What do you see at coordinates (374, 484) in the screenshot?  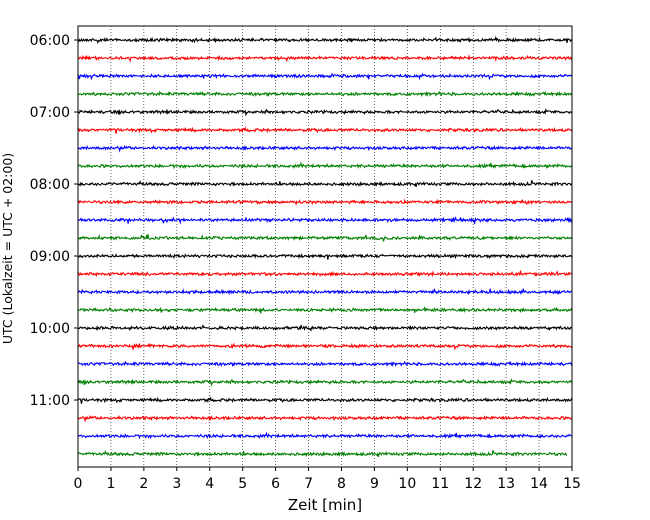 I see `x-tick-label-9: 9` at bounding box center [374, 484].